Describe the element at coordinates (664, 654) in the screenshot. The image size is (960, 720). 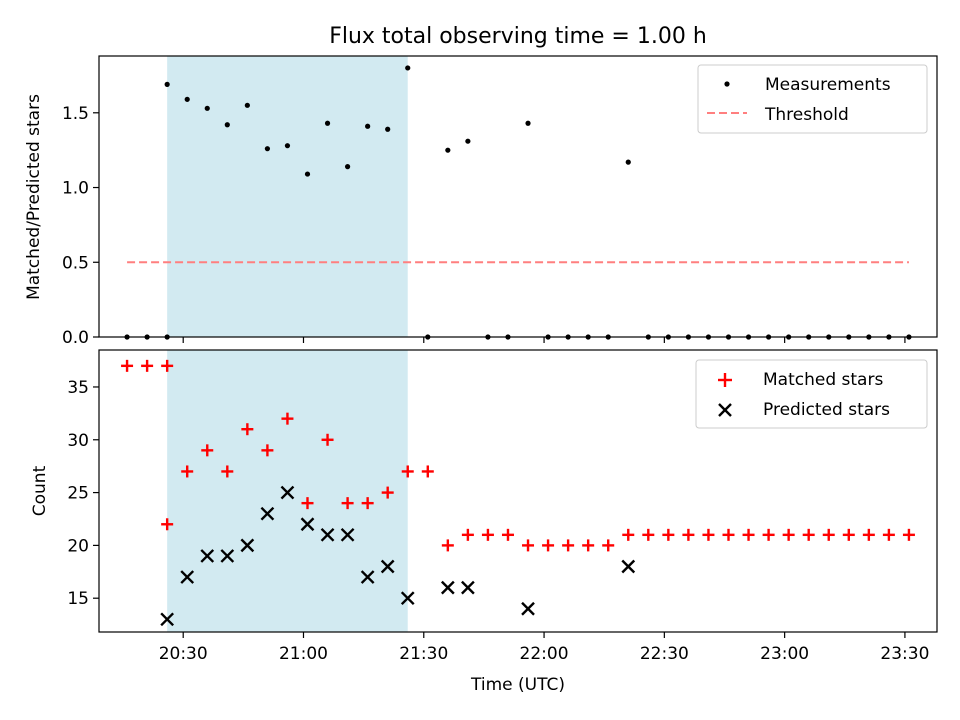
I see `x-tick-label: 22:30` at that location.